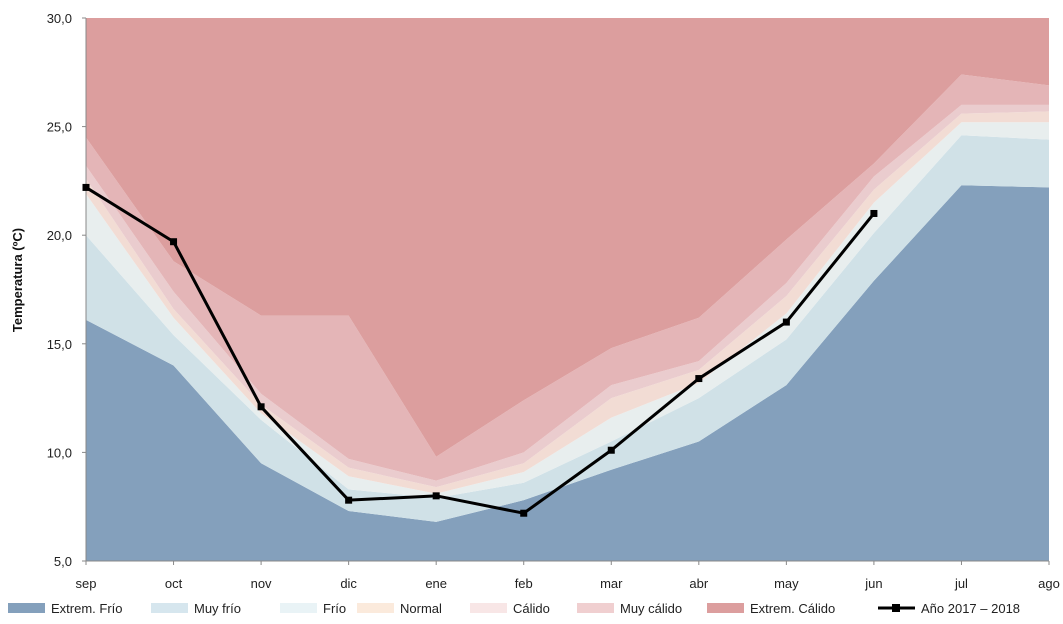 This screenshot has height=624, width=1063. I want to click on x-tick-label: sep, so click(86, 583).